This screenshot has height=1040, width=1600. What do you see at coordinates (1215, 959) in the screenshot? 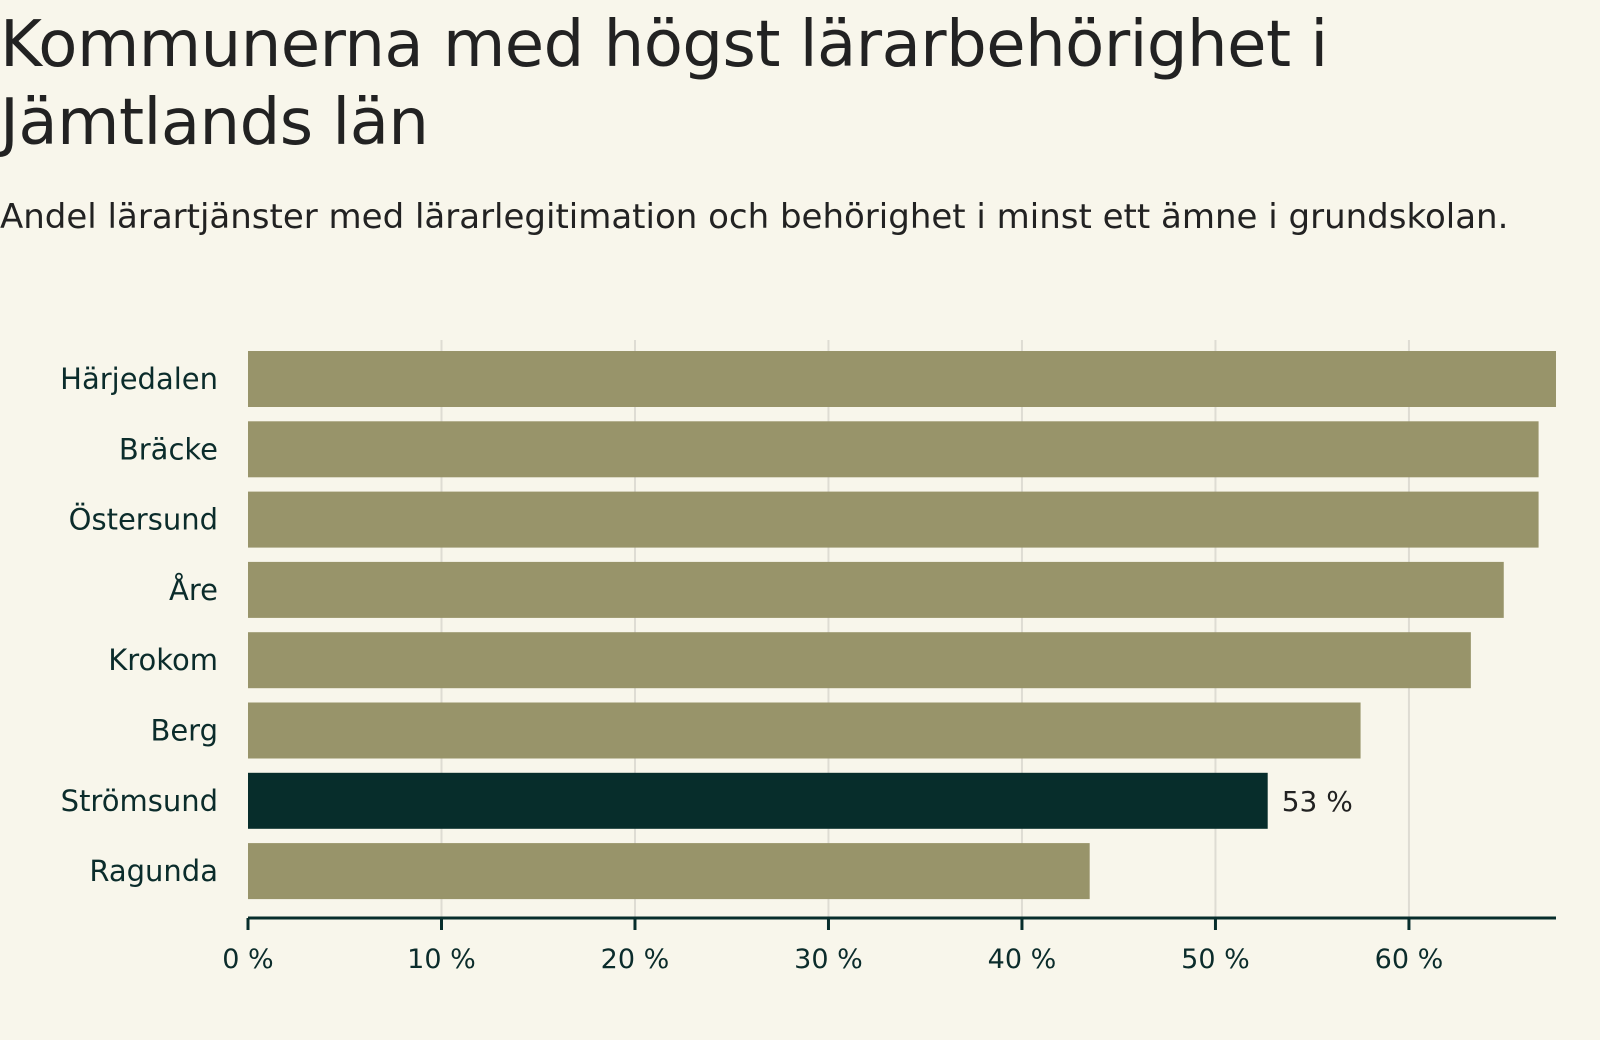
I see `x-tick-label: 50 %` at bounding box center [1215, 959].